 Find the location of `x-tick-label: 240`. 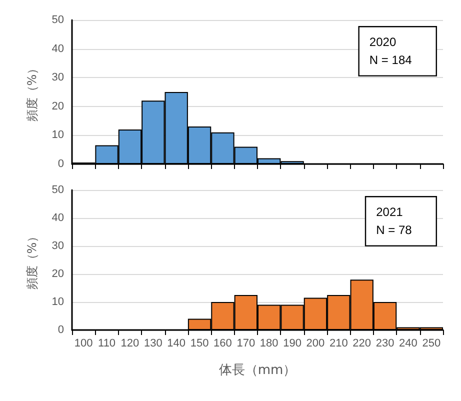

x-tick-label: 240 is located at coordinates (408, 344).